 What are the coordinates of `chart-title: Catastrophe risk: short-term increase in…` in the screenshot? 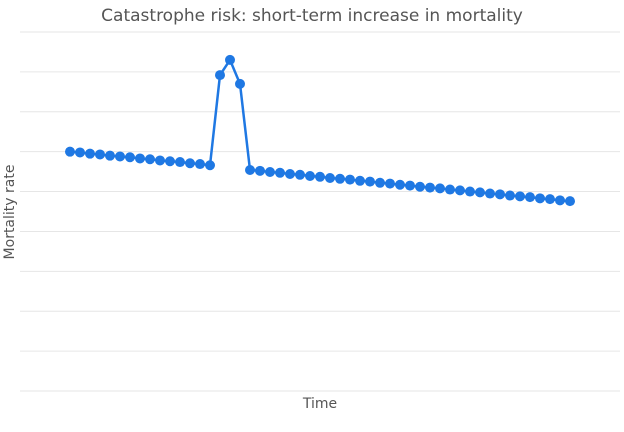 It's located at (312, 16).